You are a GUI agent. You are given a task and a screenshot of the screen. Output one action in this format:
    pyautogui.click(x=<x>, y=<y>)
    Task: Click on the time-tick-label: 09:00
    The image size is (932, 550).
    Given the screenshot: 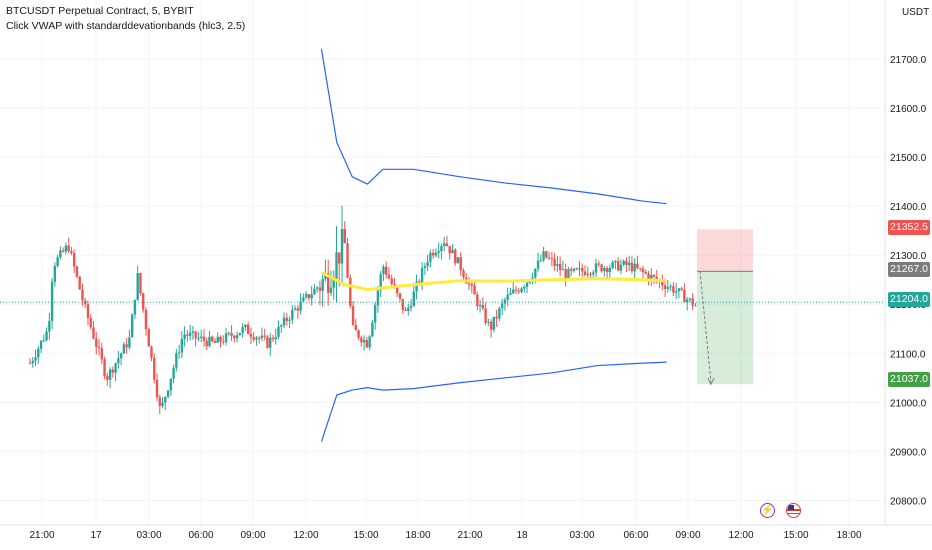 What is the action you would take?
    pyautogui.click(x=687, y=535)
    